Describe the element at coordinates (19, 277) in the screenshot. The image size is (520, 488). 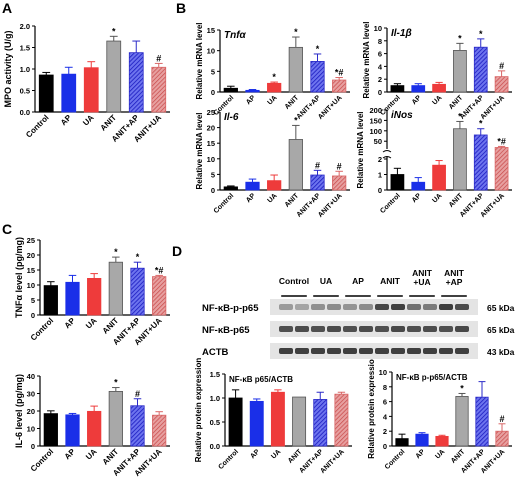
I see `y-axis-label: TNFα level (pg/mg)` at that location.